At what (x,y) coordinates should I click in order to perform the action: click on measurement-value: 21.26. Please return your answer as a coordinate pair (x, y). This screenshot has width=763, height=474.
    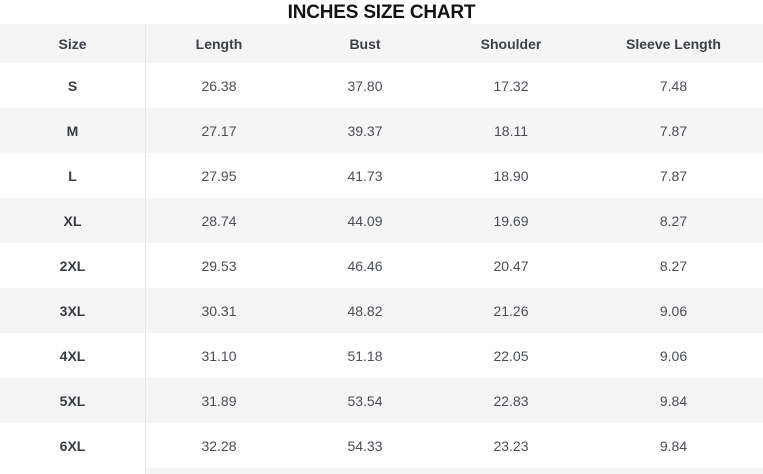
    Looking at the image, I should click on (511, 310).